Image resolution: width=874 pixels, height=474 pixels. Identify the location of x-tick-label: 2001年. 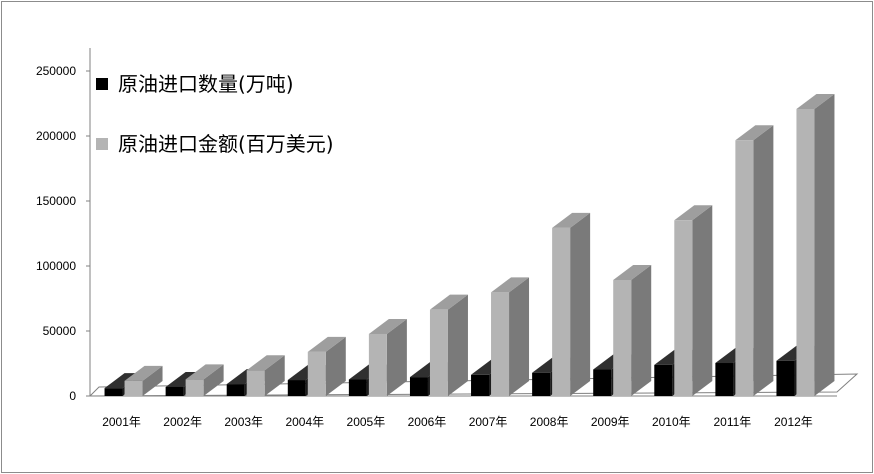
(121, 422).